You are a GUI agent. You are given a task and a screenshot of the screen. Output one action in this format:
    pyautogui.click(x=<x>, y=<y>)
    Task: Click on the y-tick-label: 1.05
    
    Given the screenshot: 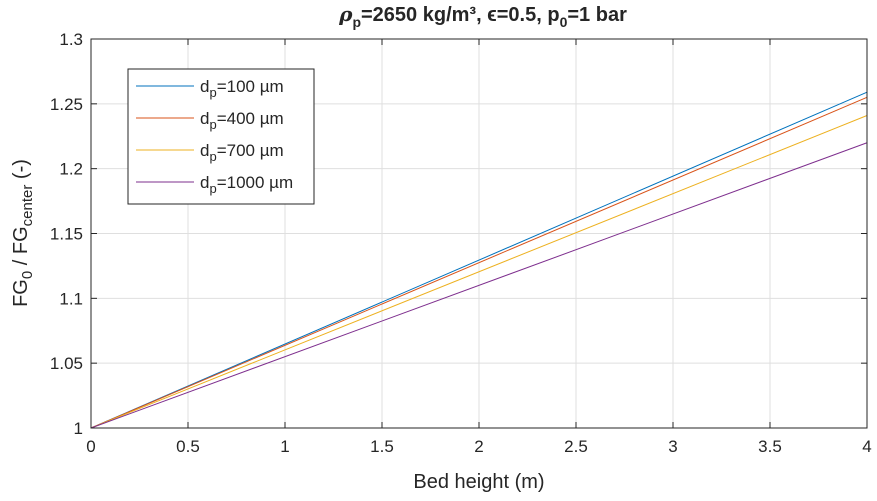 What is the action you would take?
    pyautogui.click(x=66, y=363)
    